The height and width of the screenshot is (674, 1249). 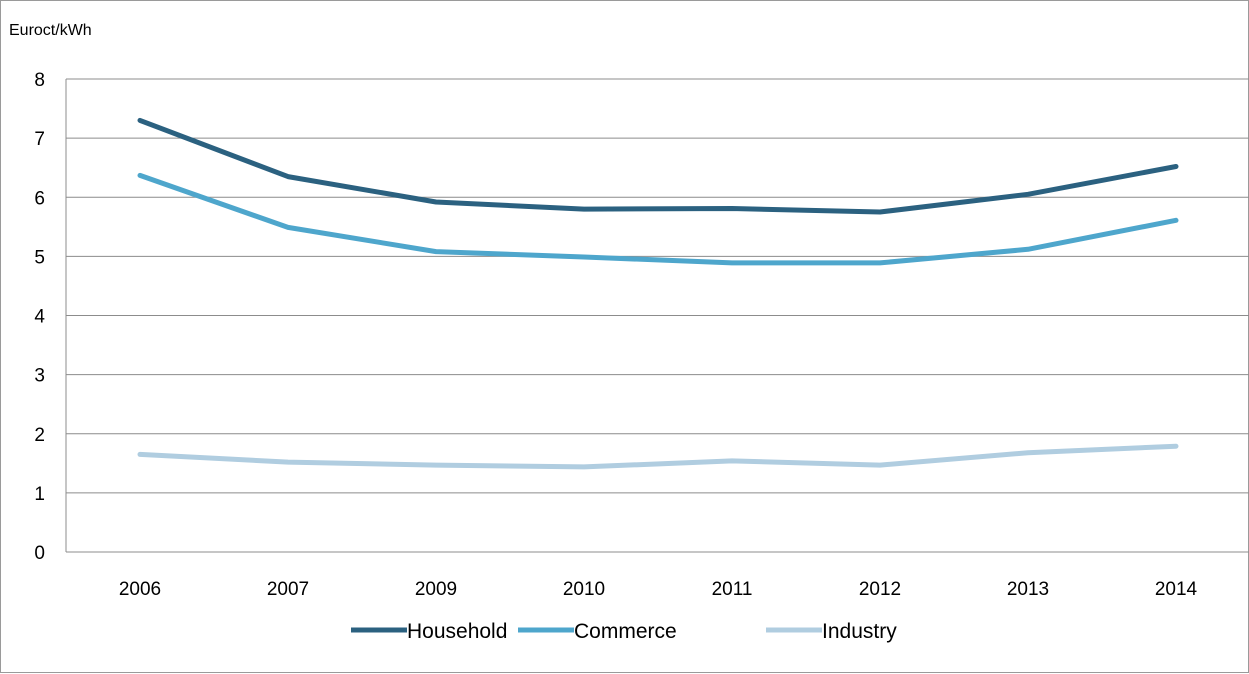 I want to click on y-tick-label: 6, so click(x=39, y=198).